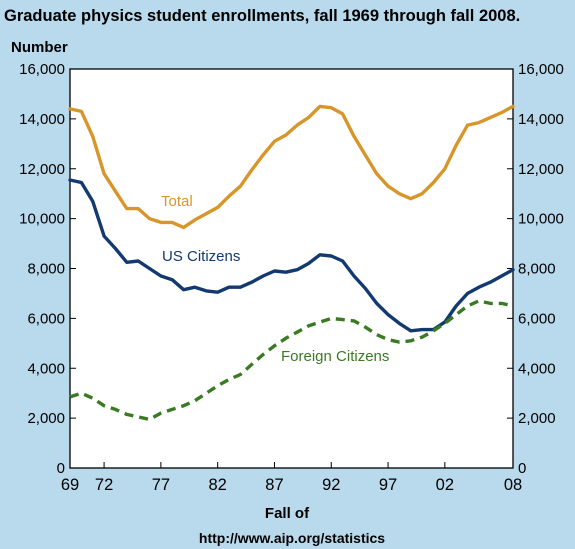  I want to click on x-tick-label: 82, so click(217, 485).